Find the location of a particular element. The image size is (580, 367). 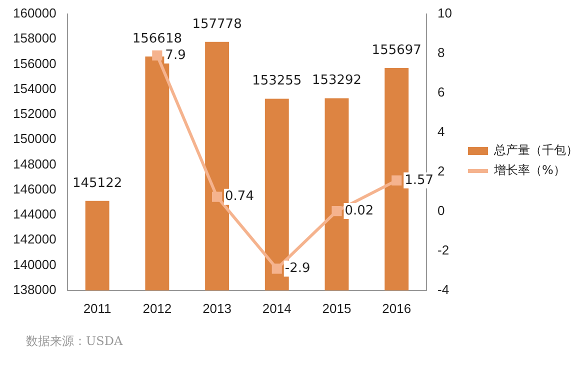

y-tick-label: 140000 is located at coordinates (34, 264).